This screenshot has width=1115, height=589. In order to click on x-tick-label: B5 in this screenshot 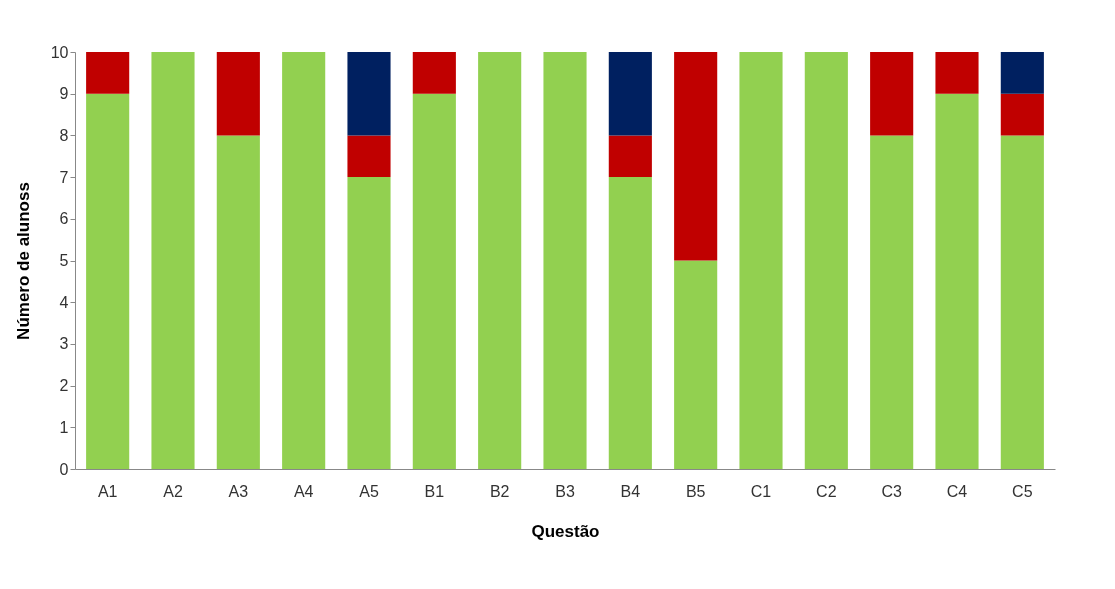, I will do `click(695, 491)`.